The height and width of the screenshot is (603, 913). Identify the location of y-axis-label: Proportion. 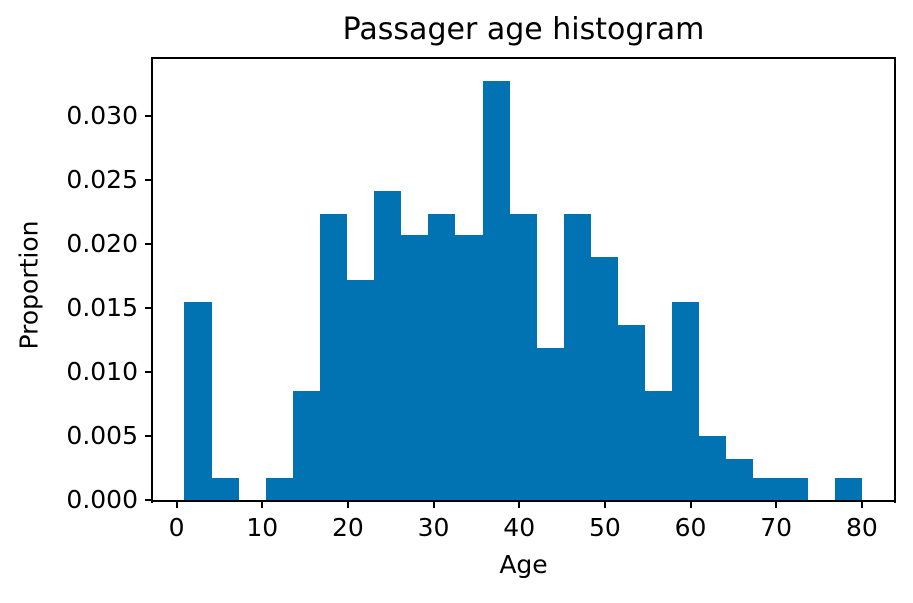
(29, 285).